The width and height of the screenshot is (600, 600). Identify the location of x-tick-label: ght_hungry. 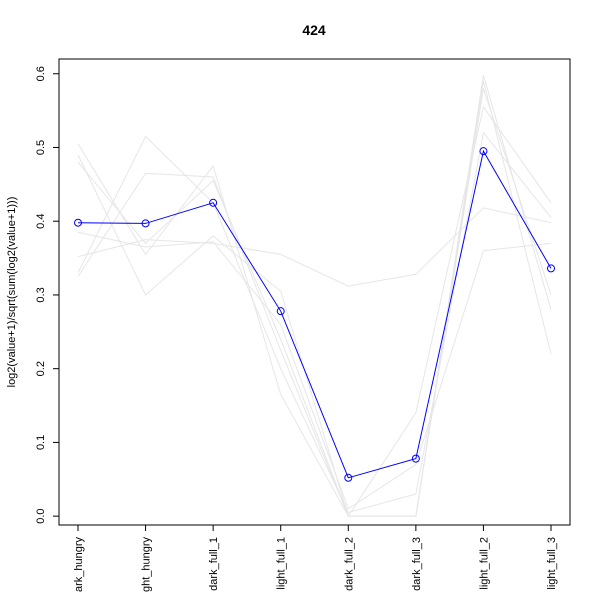
(147, 565).